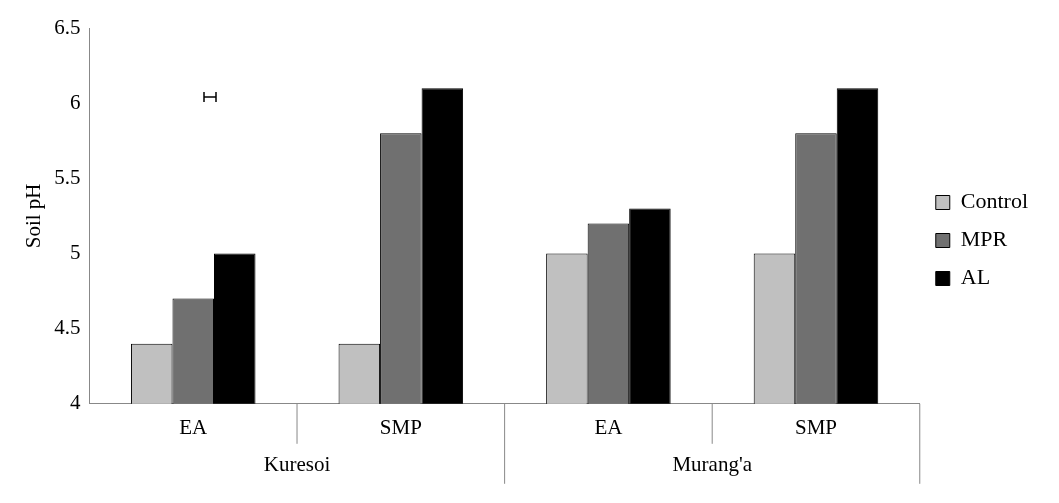 This screenshot has width=1059, height=503. I want to click on legend-label: AL, so click(975, 277).